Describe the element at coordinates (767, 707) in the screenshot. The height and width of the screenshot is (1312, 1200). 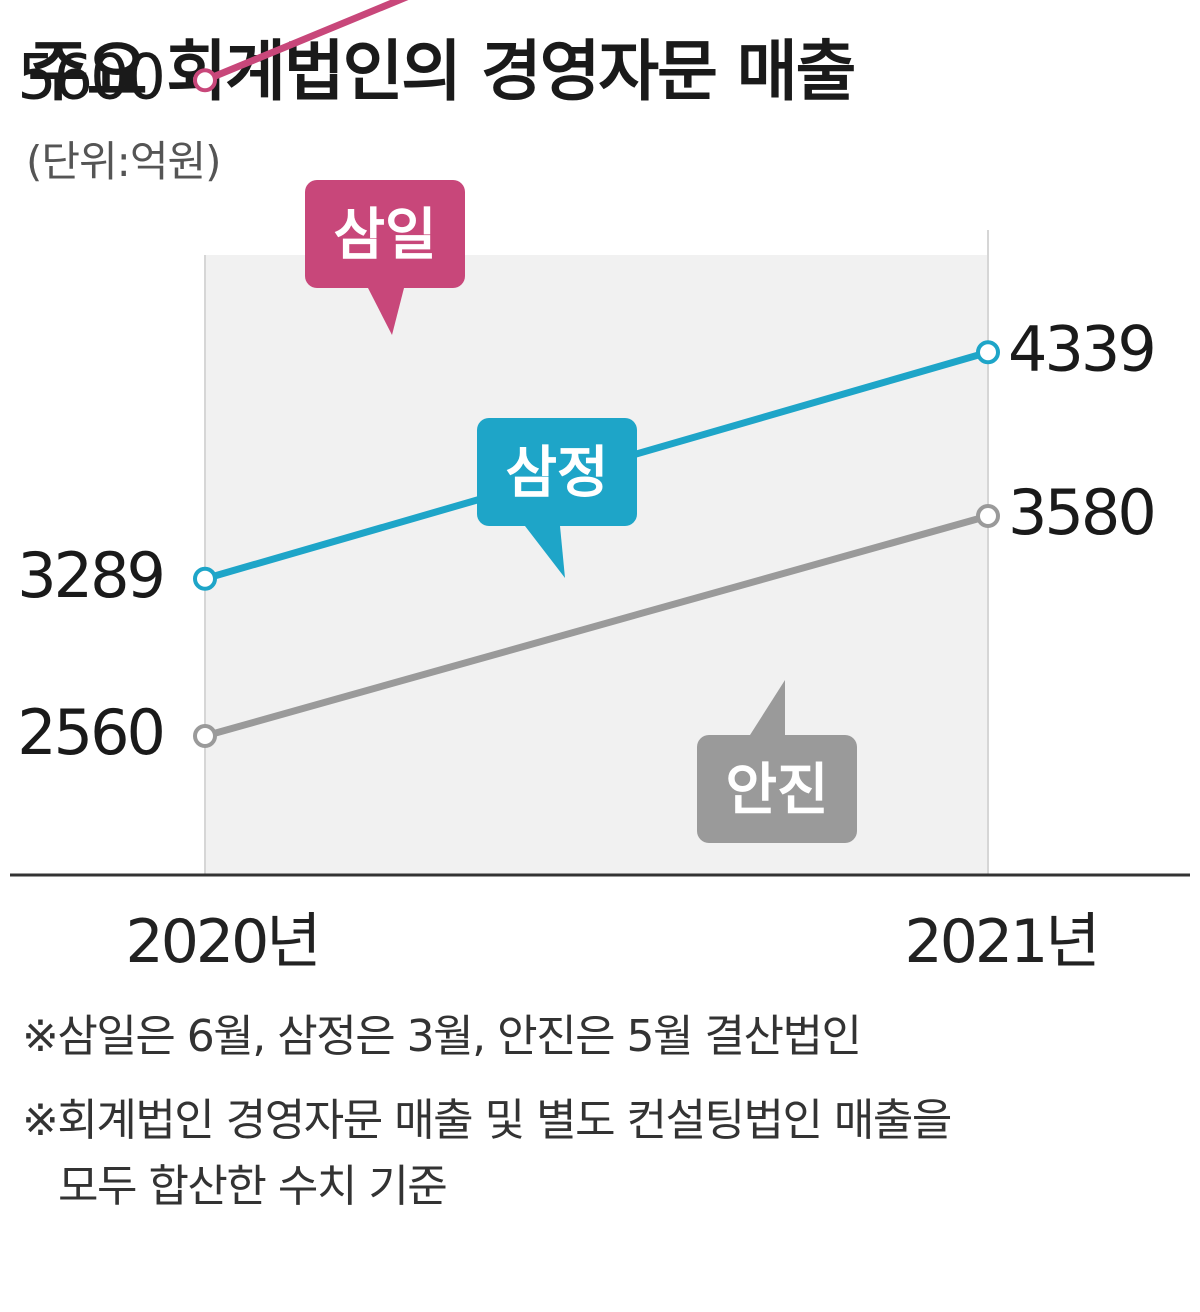
I see `callout-tail-안진` at that location.